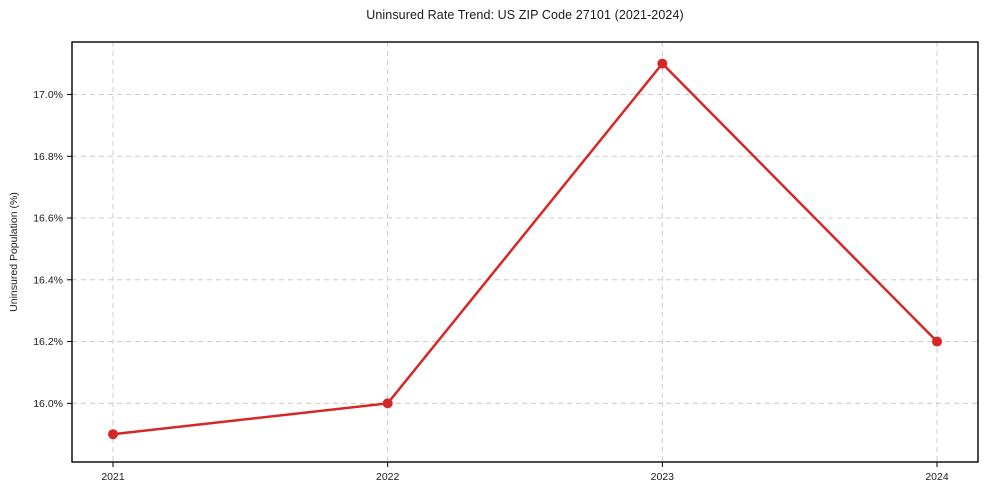  Describe the element at coordinates (937, 477) in the screenshot. I see `x-tick-label: 2024` at that location.